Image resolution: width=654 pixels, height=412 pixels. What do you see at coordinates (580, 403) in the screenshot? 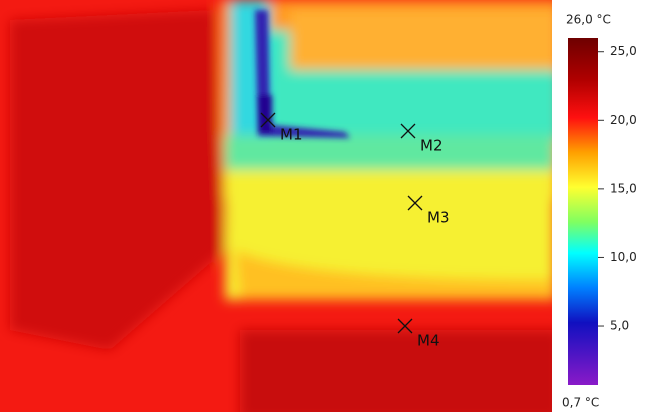
I see `scale-min-label: 0,7 °C` at bounding box center [580, 403].